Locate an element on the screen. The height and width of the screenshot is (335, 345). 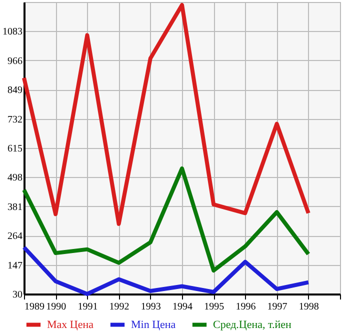
x-tick-label: 1993 is located at coordinates (150, 307).